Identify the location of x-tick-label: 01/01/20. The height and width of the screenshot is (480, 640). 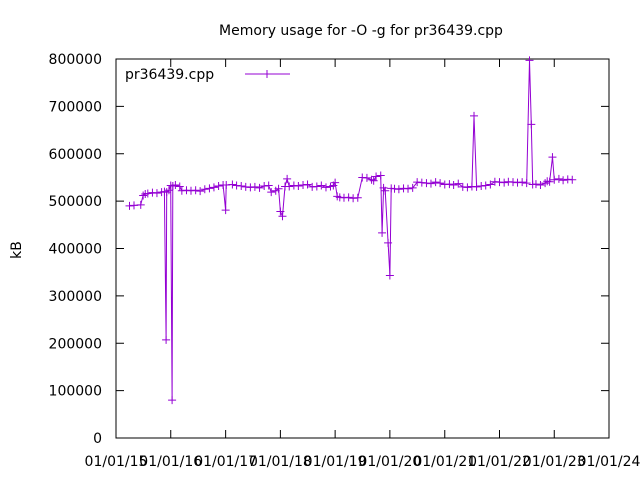
(389, 462).